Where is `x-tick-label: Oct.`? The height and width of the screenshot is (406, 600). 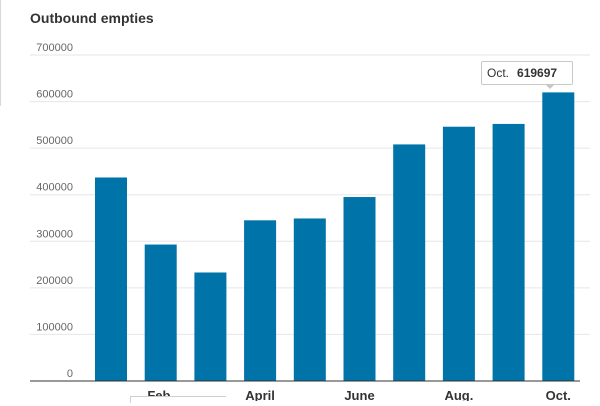
x-tick-label: Oct. is located at coordinates (558, 394).